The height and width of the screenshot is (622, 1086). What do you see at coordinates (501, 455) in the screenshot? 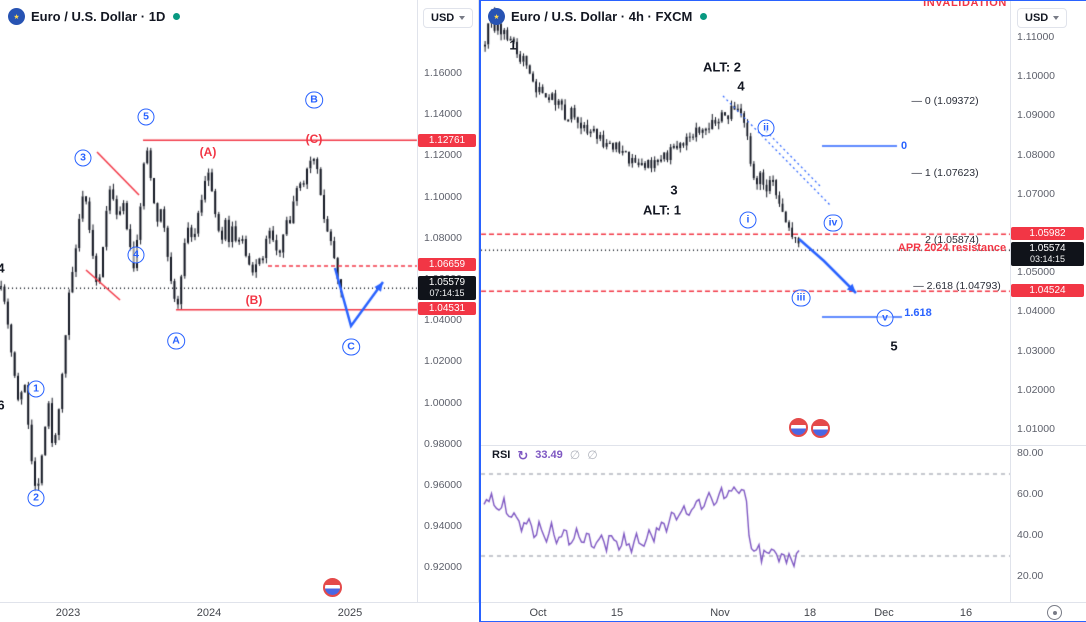
I see `rsi-title: RSI` at bounding box center [501, 455].